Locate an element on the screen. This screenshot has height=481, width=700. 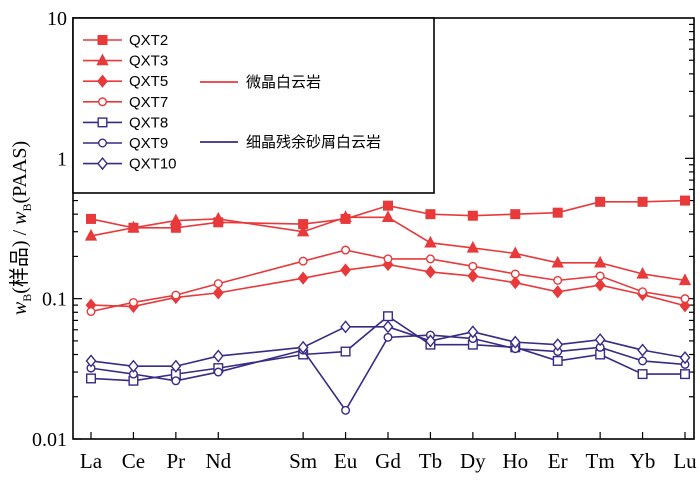
y-tick-label: 0.01 is located at coordinates (49, 440).